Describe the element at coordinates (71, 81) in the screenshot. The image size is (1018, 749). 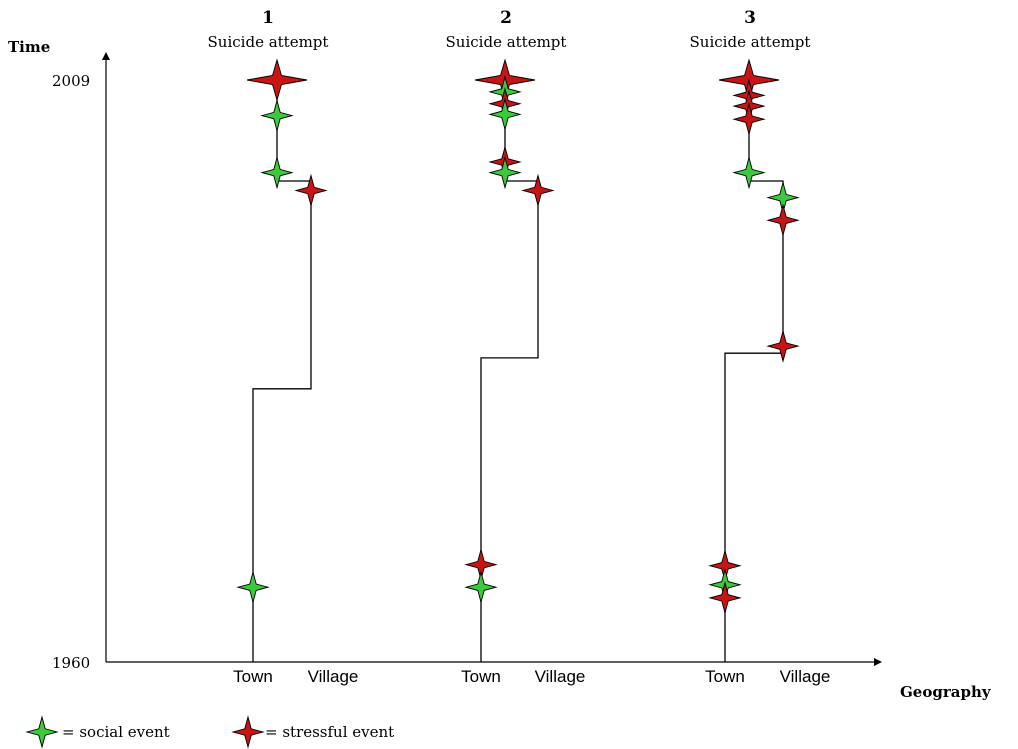
I see `year-2009-label: 2009` at that location.